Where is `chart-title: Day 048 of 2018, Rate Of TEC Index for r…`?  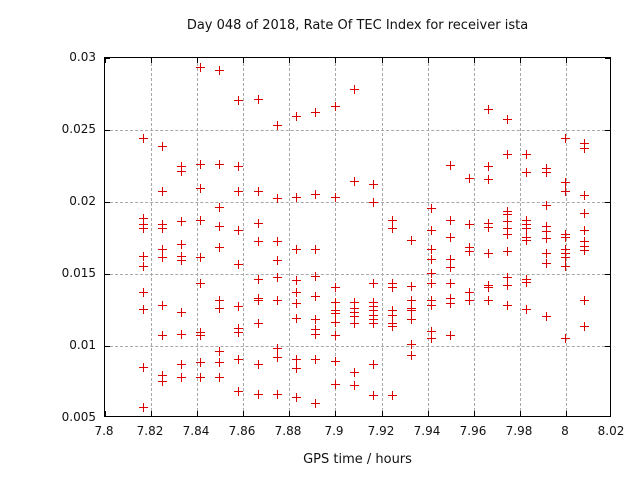 chart-title: Day 048 of 2018, Rate Of TEC Index for r… is located at coordinates (357, 25).